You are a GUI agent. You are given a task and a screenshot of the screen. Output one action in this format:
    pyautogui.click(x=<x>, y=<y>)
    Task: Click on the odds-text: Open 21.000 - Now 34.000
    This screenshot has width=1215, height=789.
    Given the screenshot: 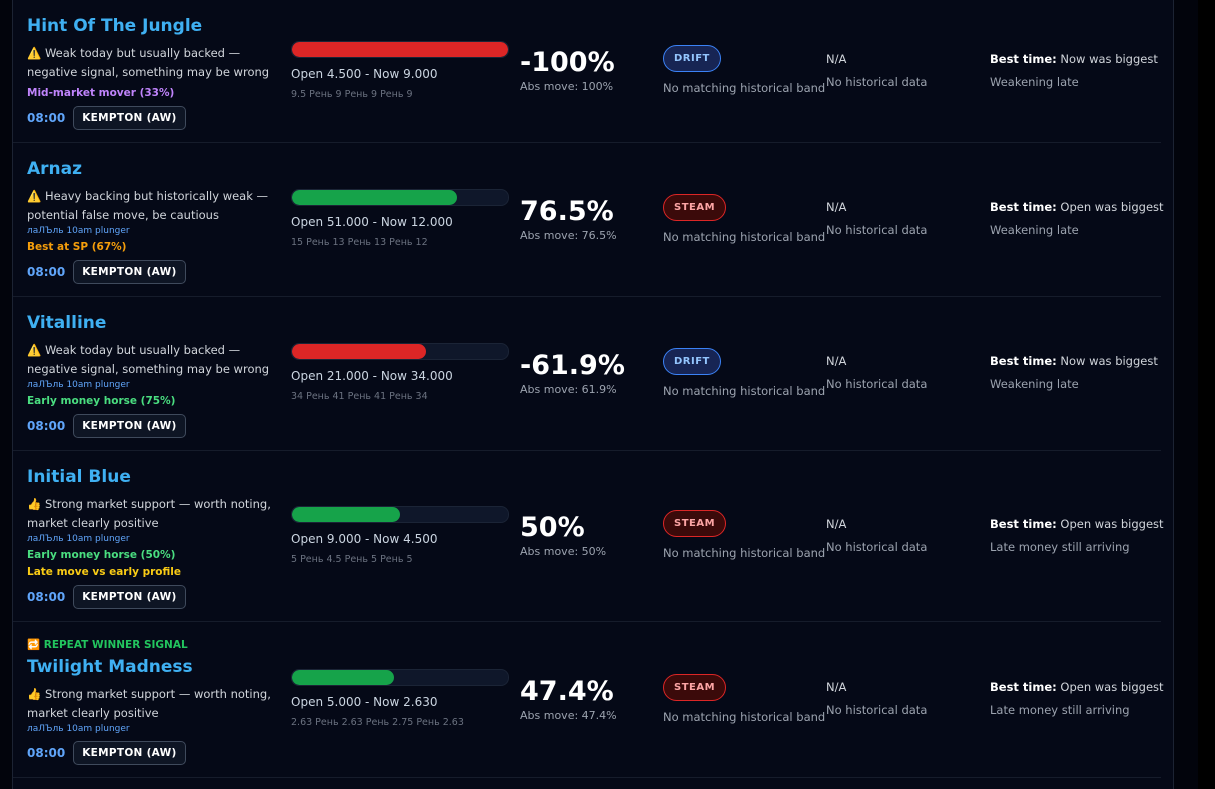 What is the action you would take?
    pyautogui.click(x=372, y=376)
    